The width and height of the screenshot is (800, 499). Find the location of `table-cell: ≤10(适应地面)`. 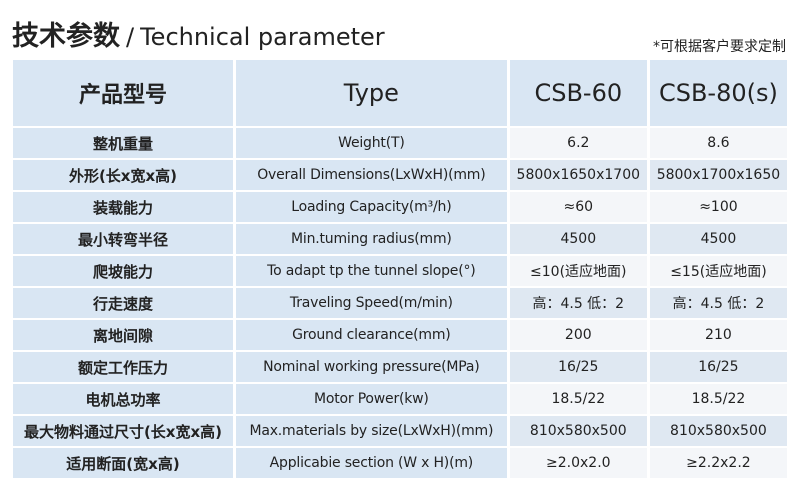

table-cell: ≤10(适应地面) is located at coordinates (578, 271).